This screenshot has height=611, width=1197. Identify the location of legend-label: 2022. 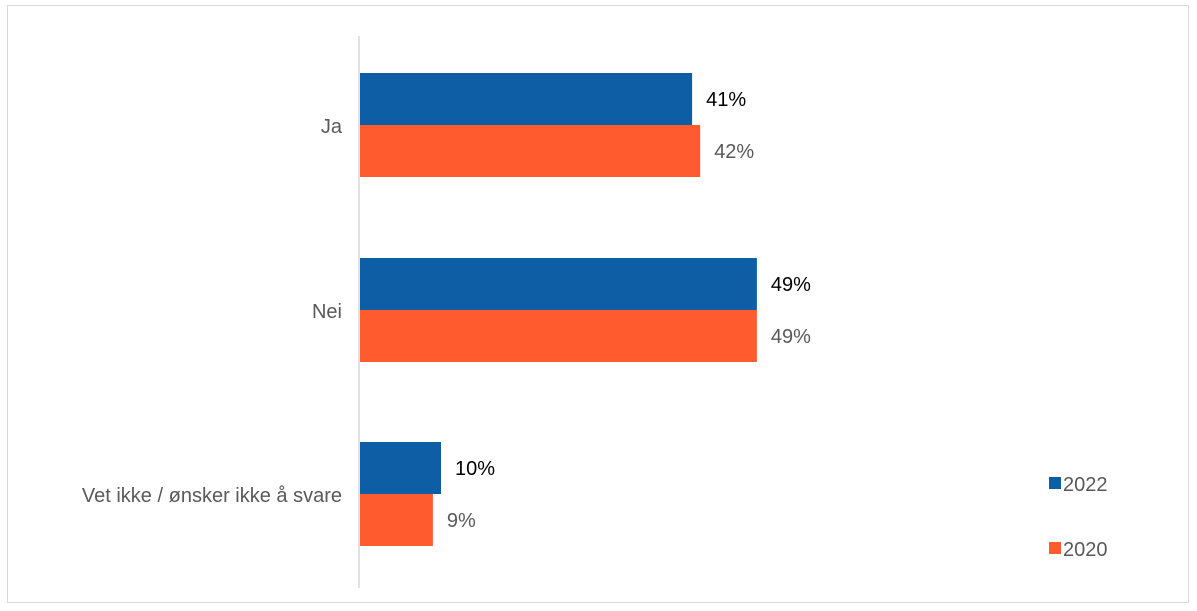
(1085, 485).